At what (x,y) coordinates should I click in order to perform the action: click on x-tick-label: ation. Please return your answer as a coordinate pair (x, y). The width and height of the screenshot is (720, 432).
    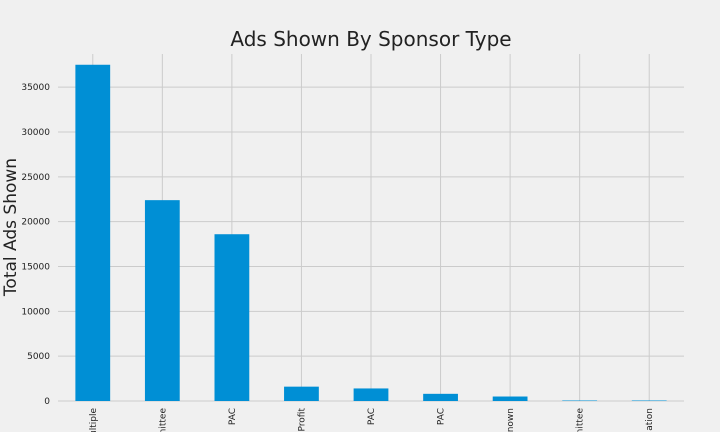
    Looking at the image, I should click on (650, 419).